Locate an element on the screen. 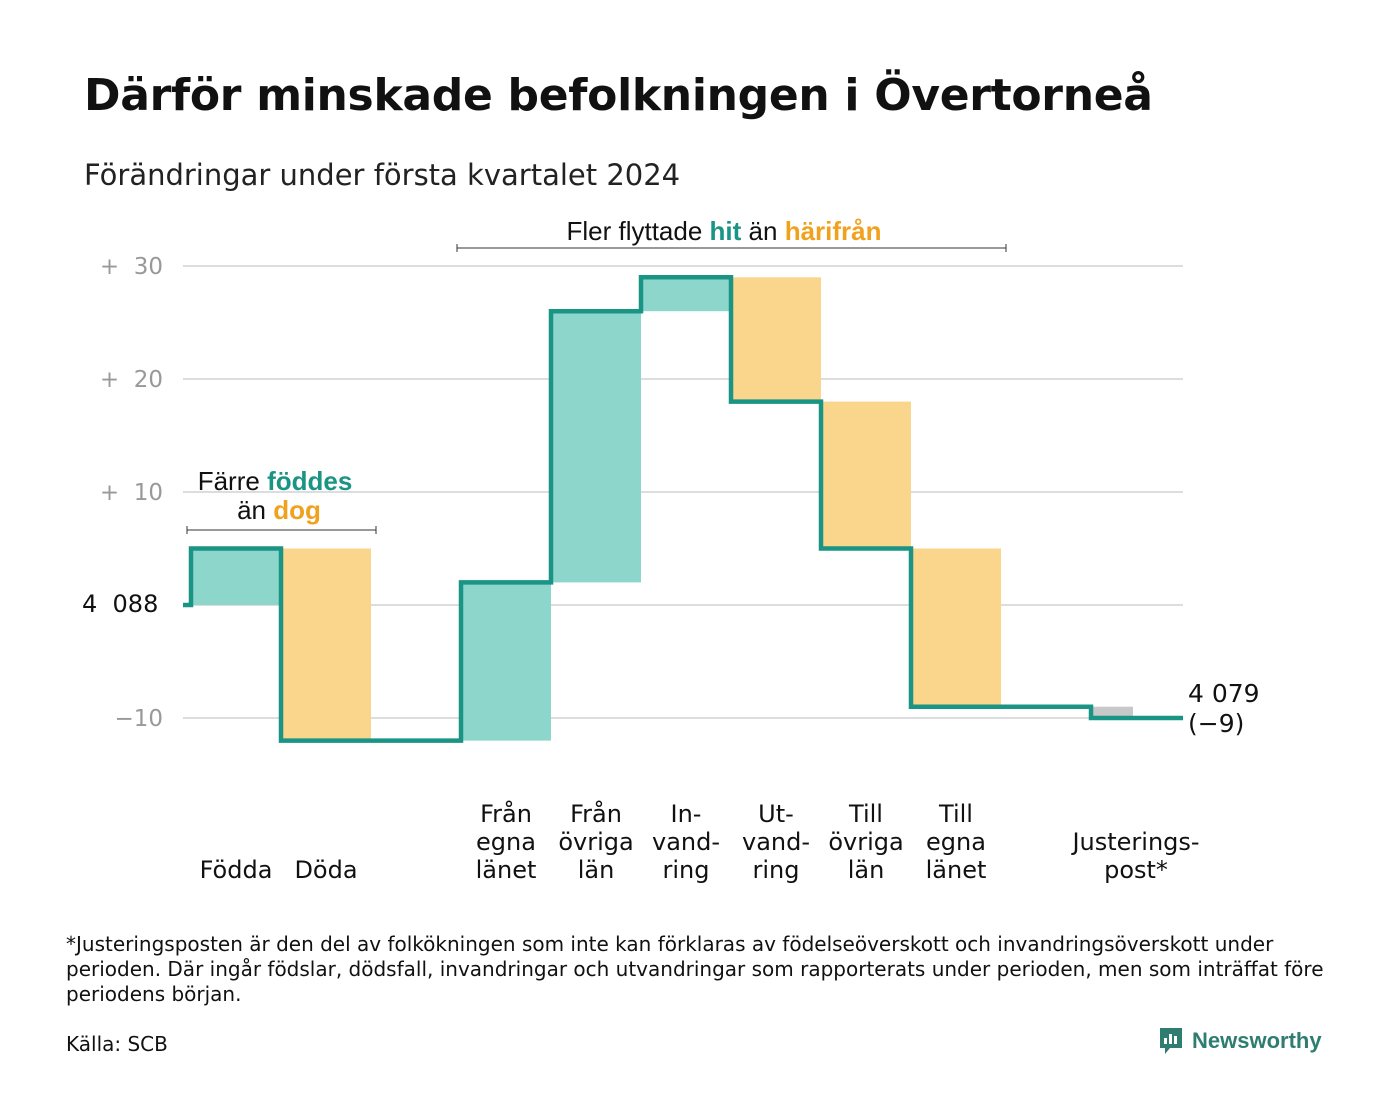 The height and width of the screenshot is (1120, 1400). y-tick-label: + 10 is located at coordinates (131, 493).